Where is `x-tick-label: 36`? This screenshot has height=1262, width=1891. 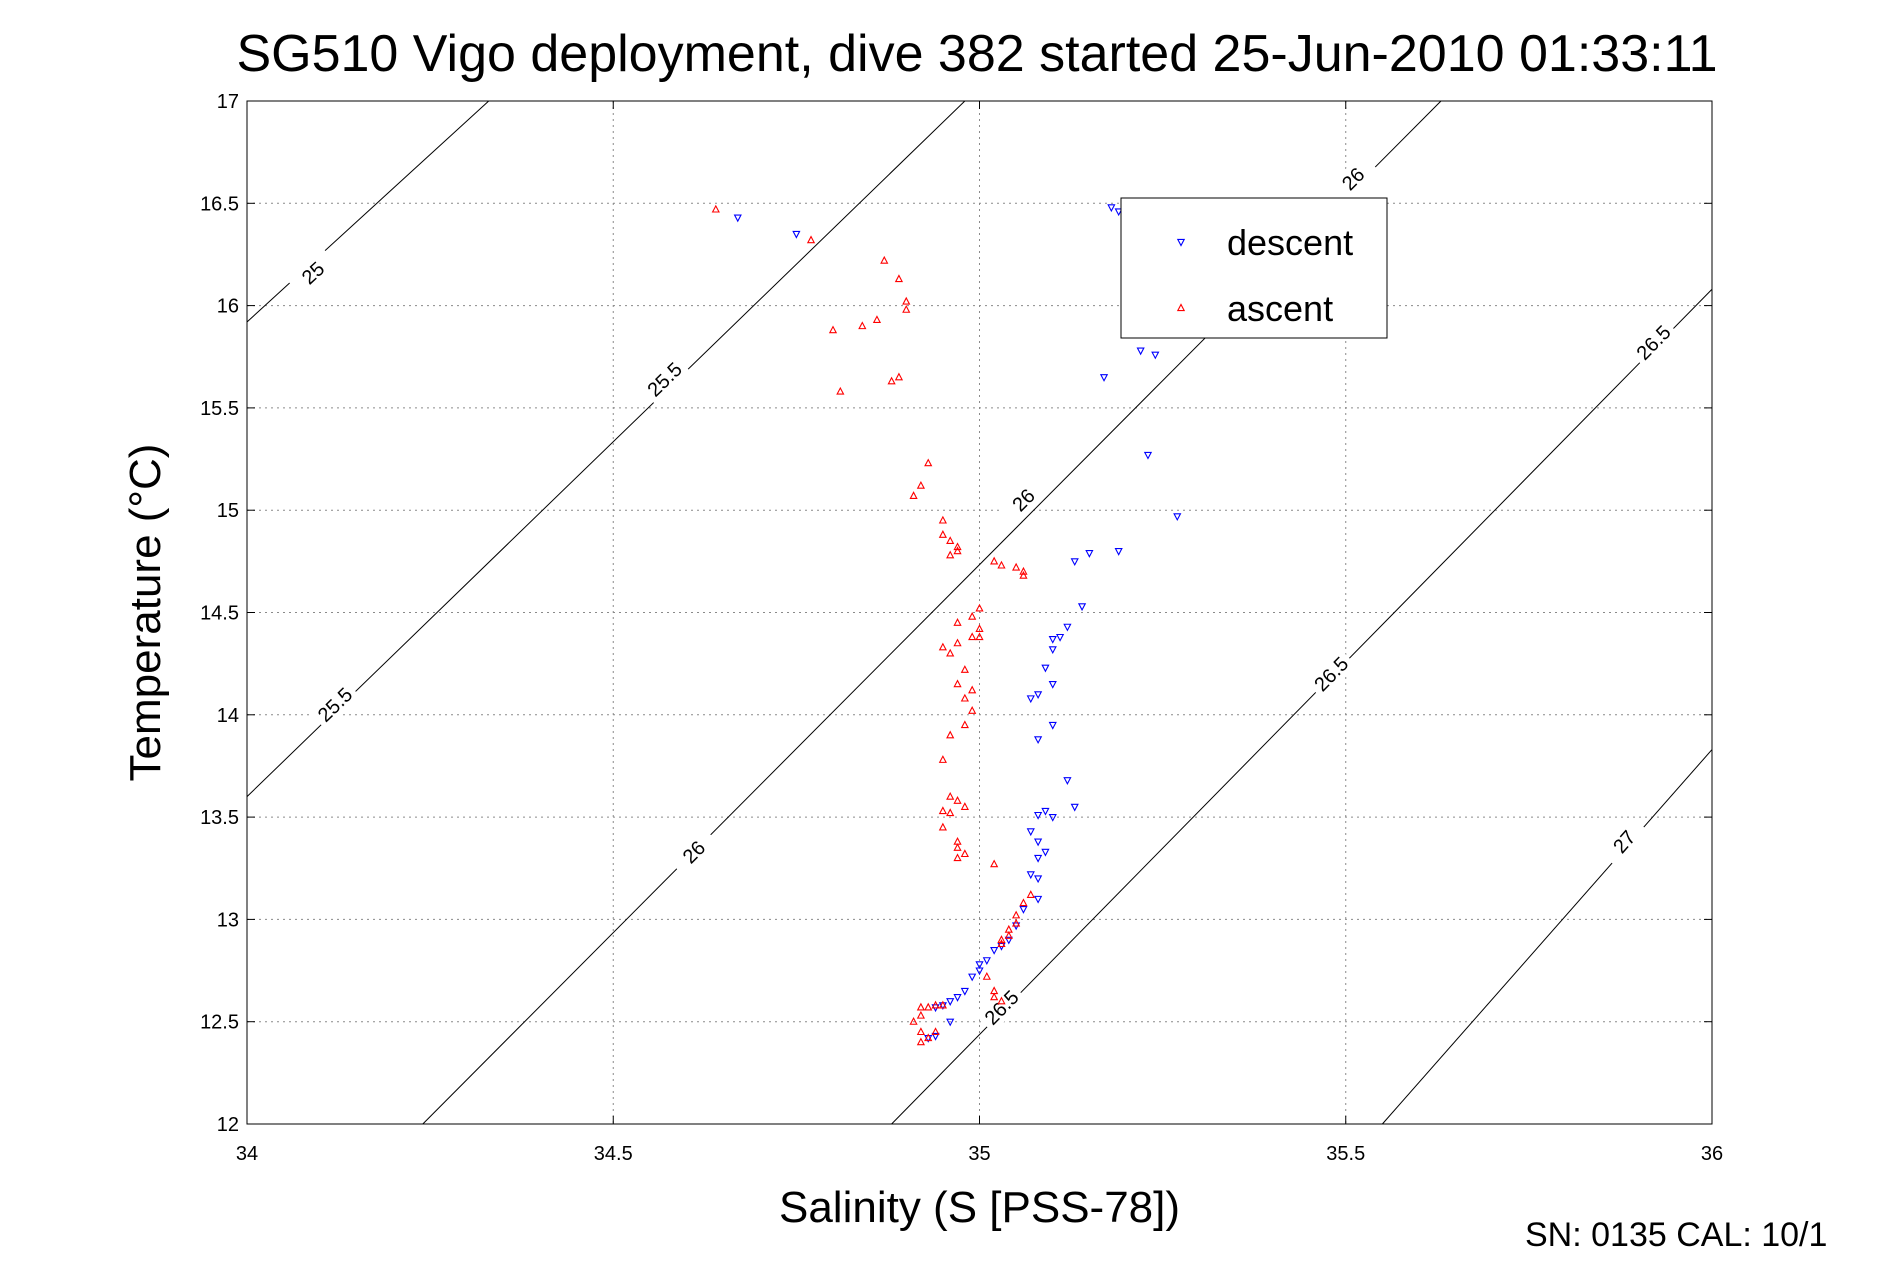 x-tick-label: 36 is located at coordinates (1712, 1154).